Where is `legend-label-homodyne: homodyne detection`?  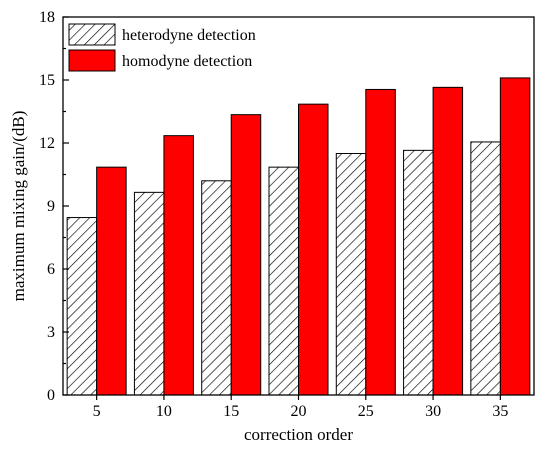
legend-label-homodyne: homodyne detection is located at coordinates (187, 61).